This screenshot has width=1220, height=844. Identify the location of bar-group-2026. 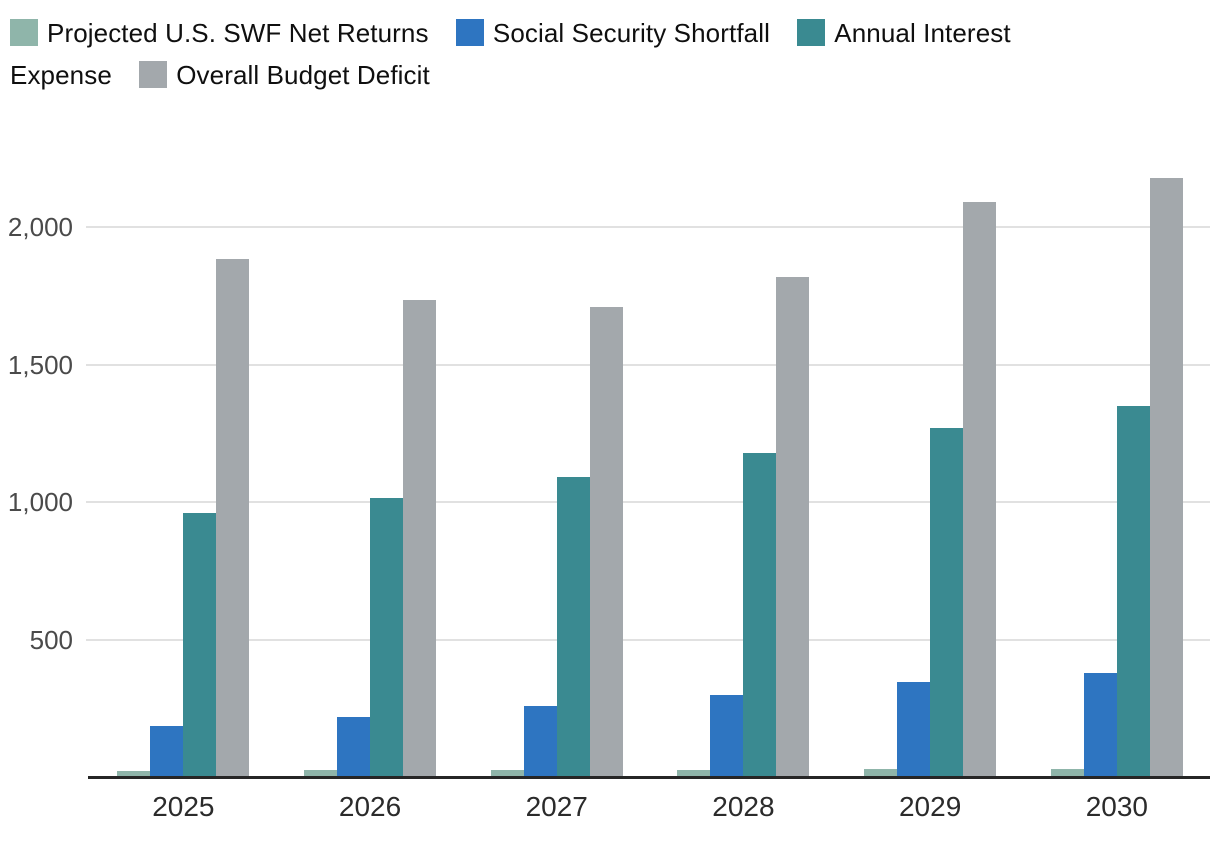
(370, 463).